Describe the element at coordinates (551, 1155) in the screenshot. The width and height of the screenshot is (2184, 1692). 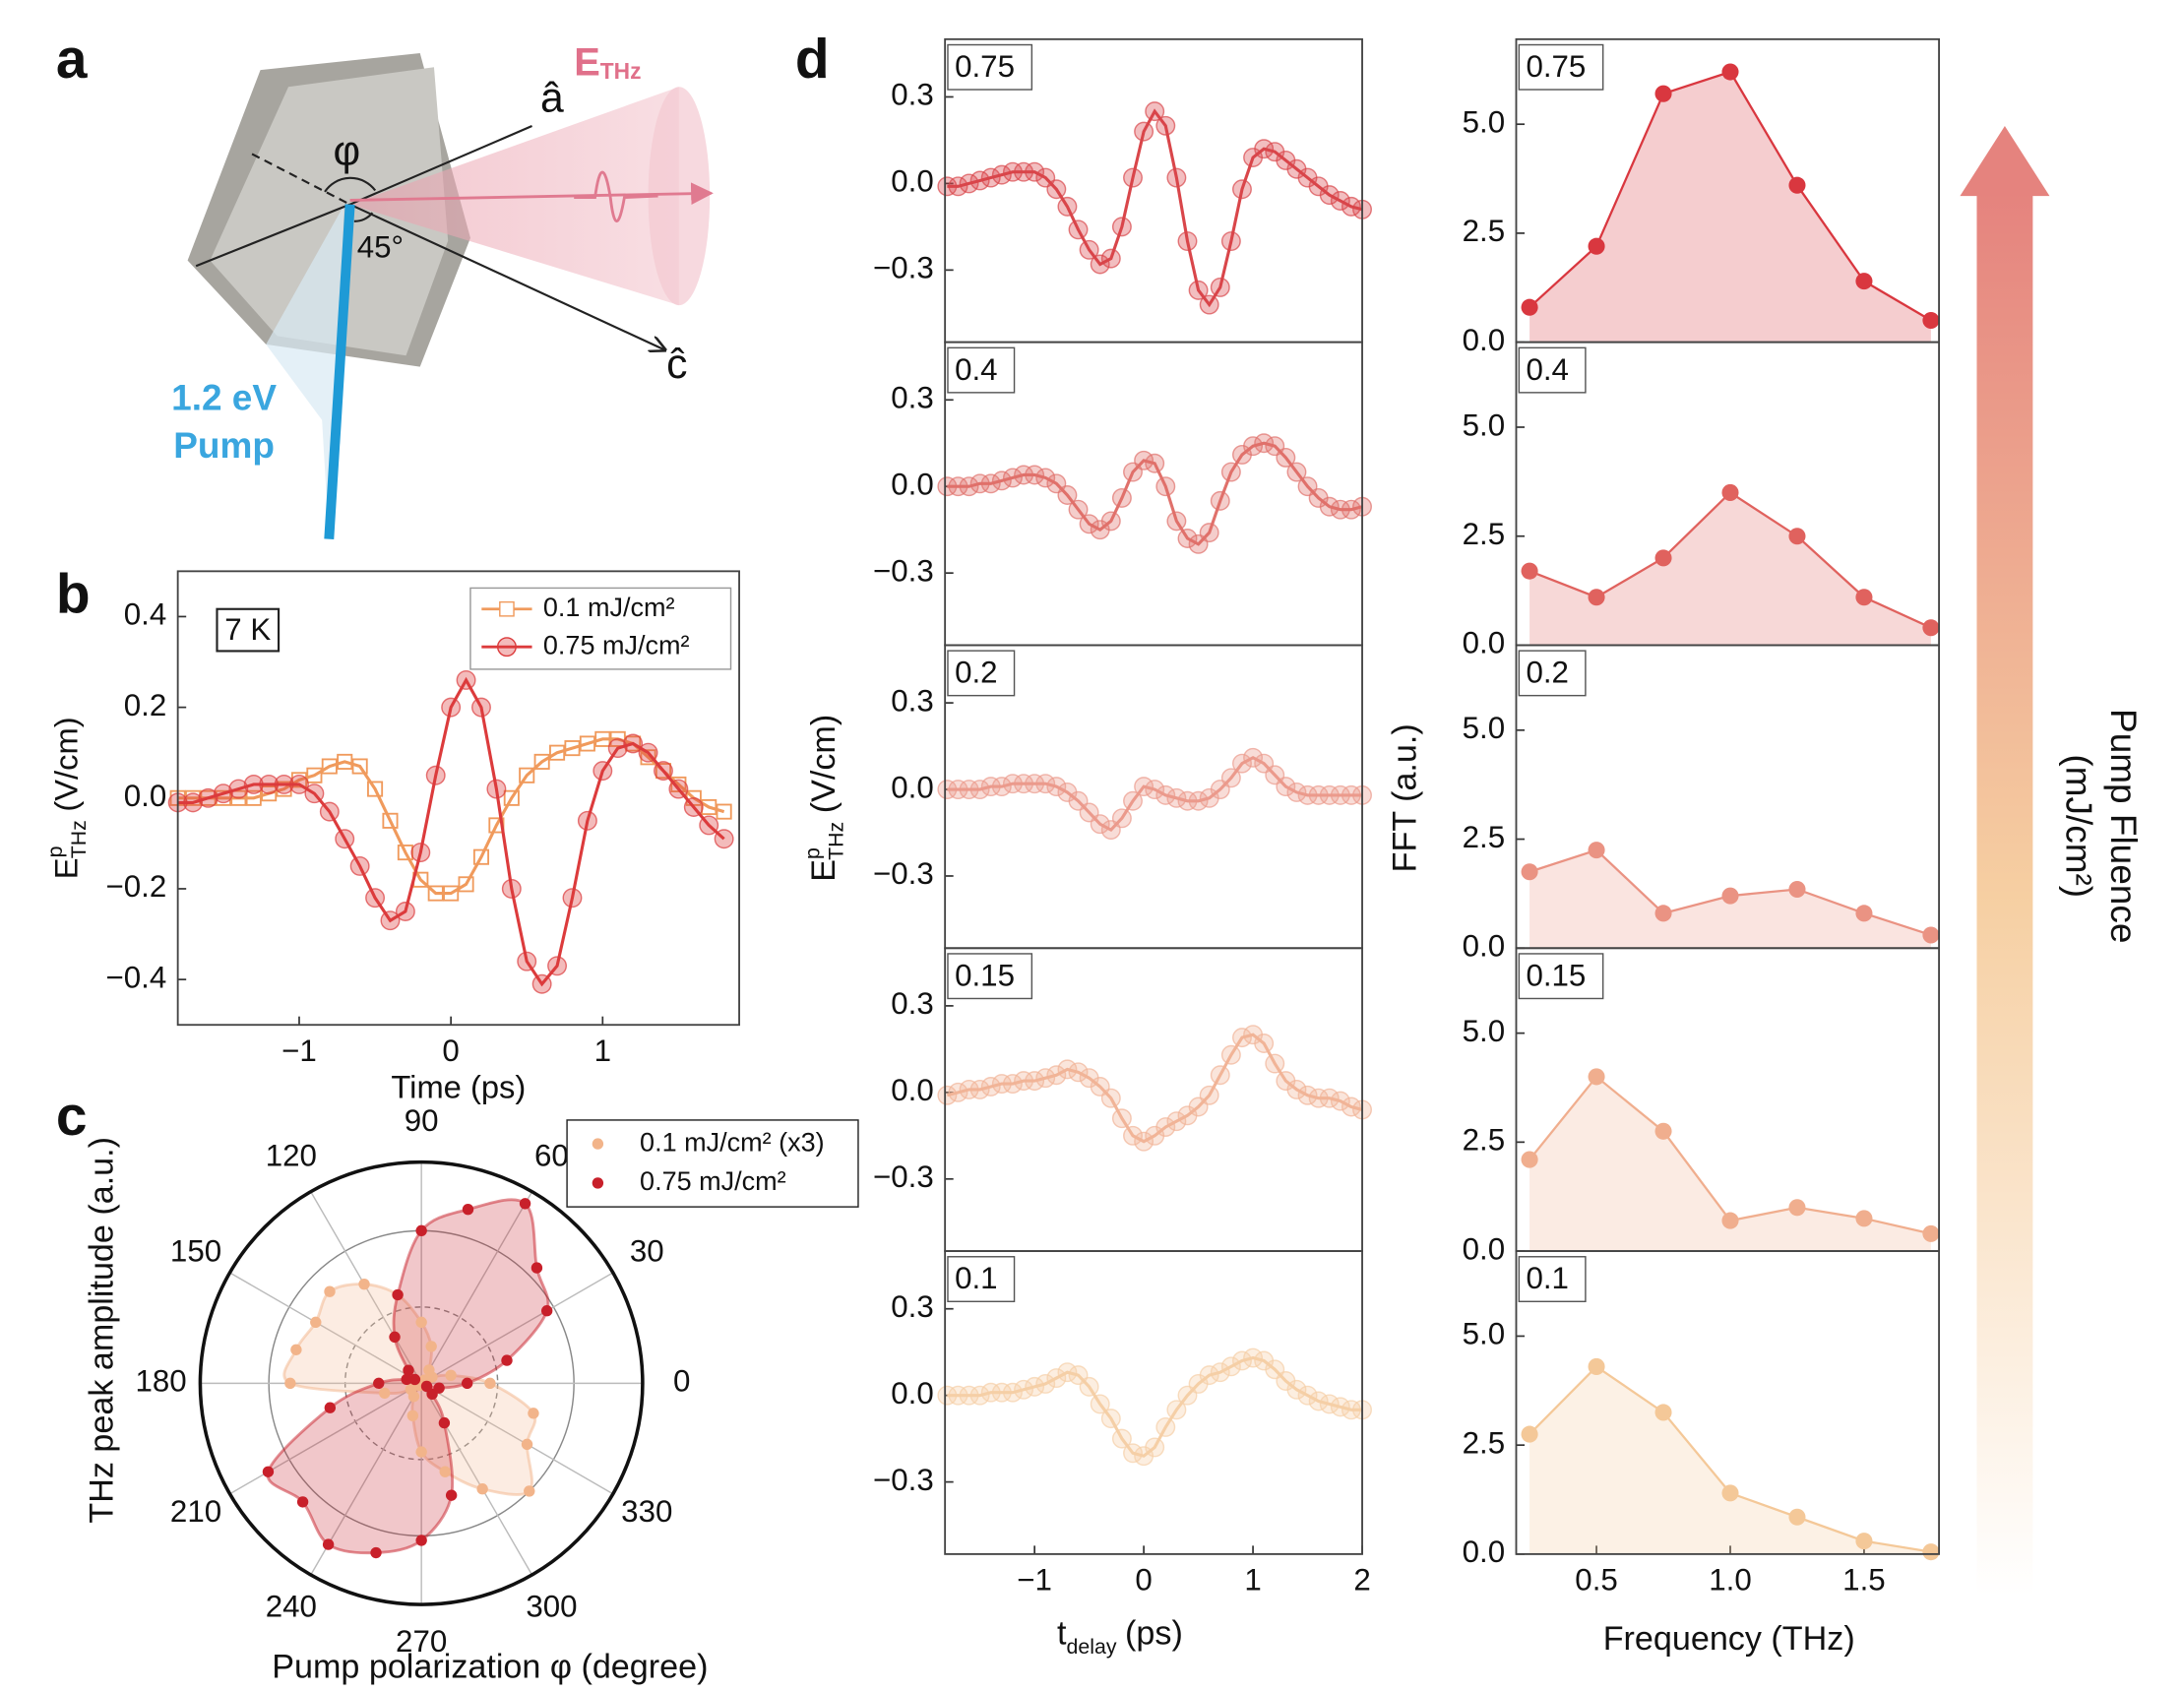
I see `theta-tick-label: 60` at that location.